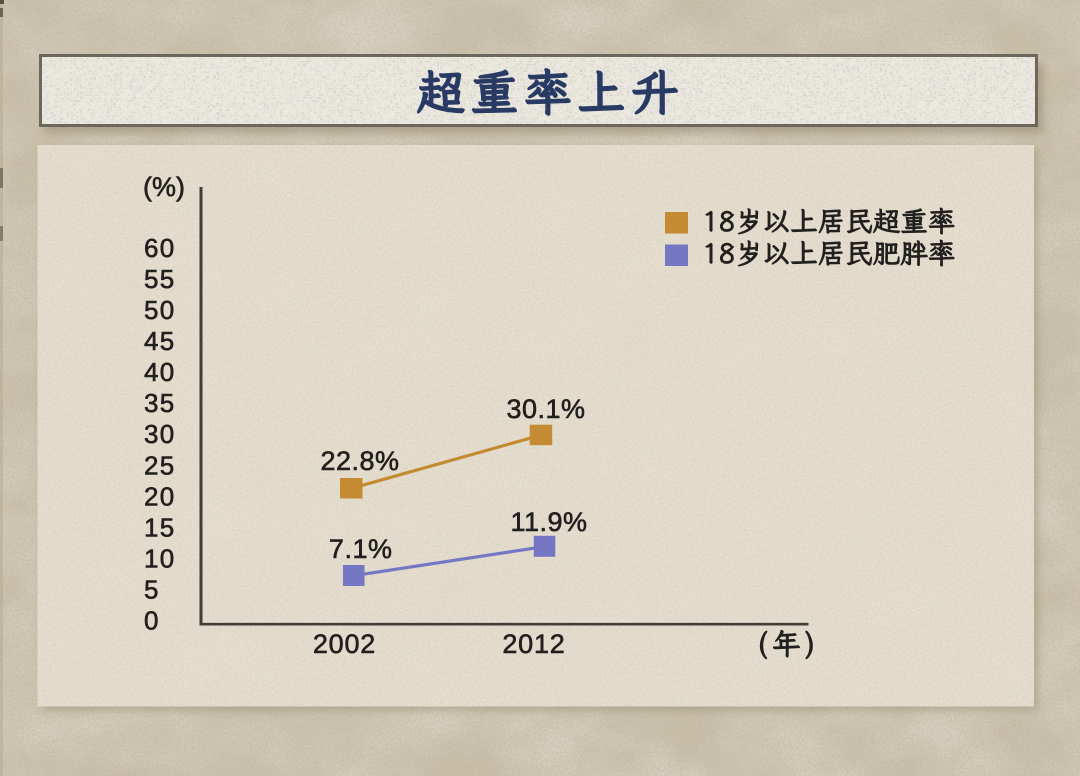  What do you see at coordinates (548, 522) in the screenshot?
I see `svg-text: 11.9%` at bounding box center [548, 522].